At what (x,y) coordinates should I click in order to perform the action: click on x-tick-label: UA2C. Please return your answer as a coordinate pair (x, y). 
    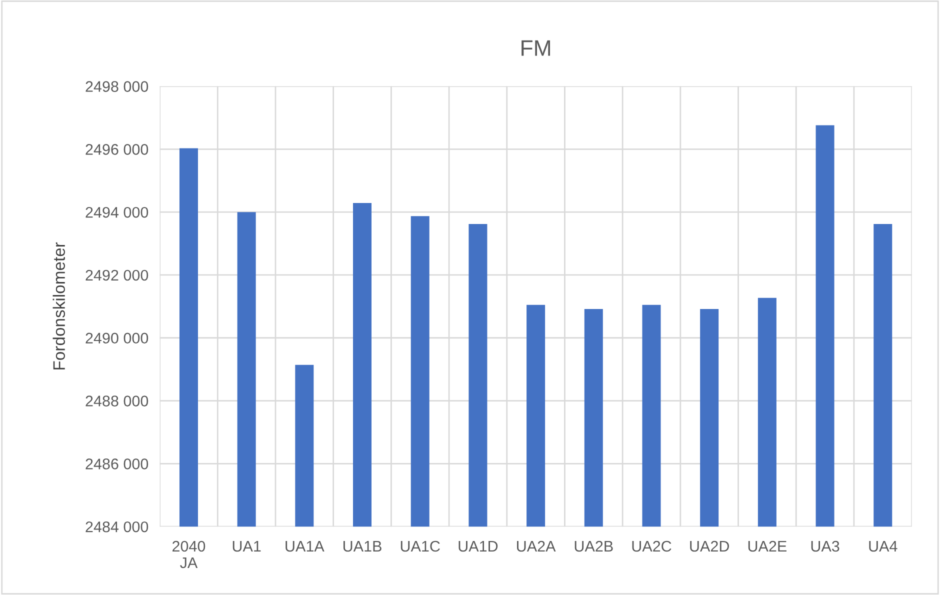
    Looking at the image, I should click on (652, 546).